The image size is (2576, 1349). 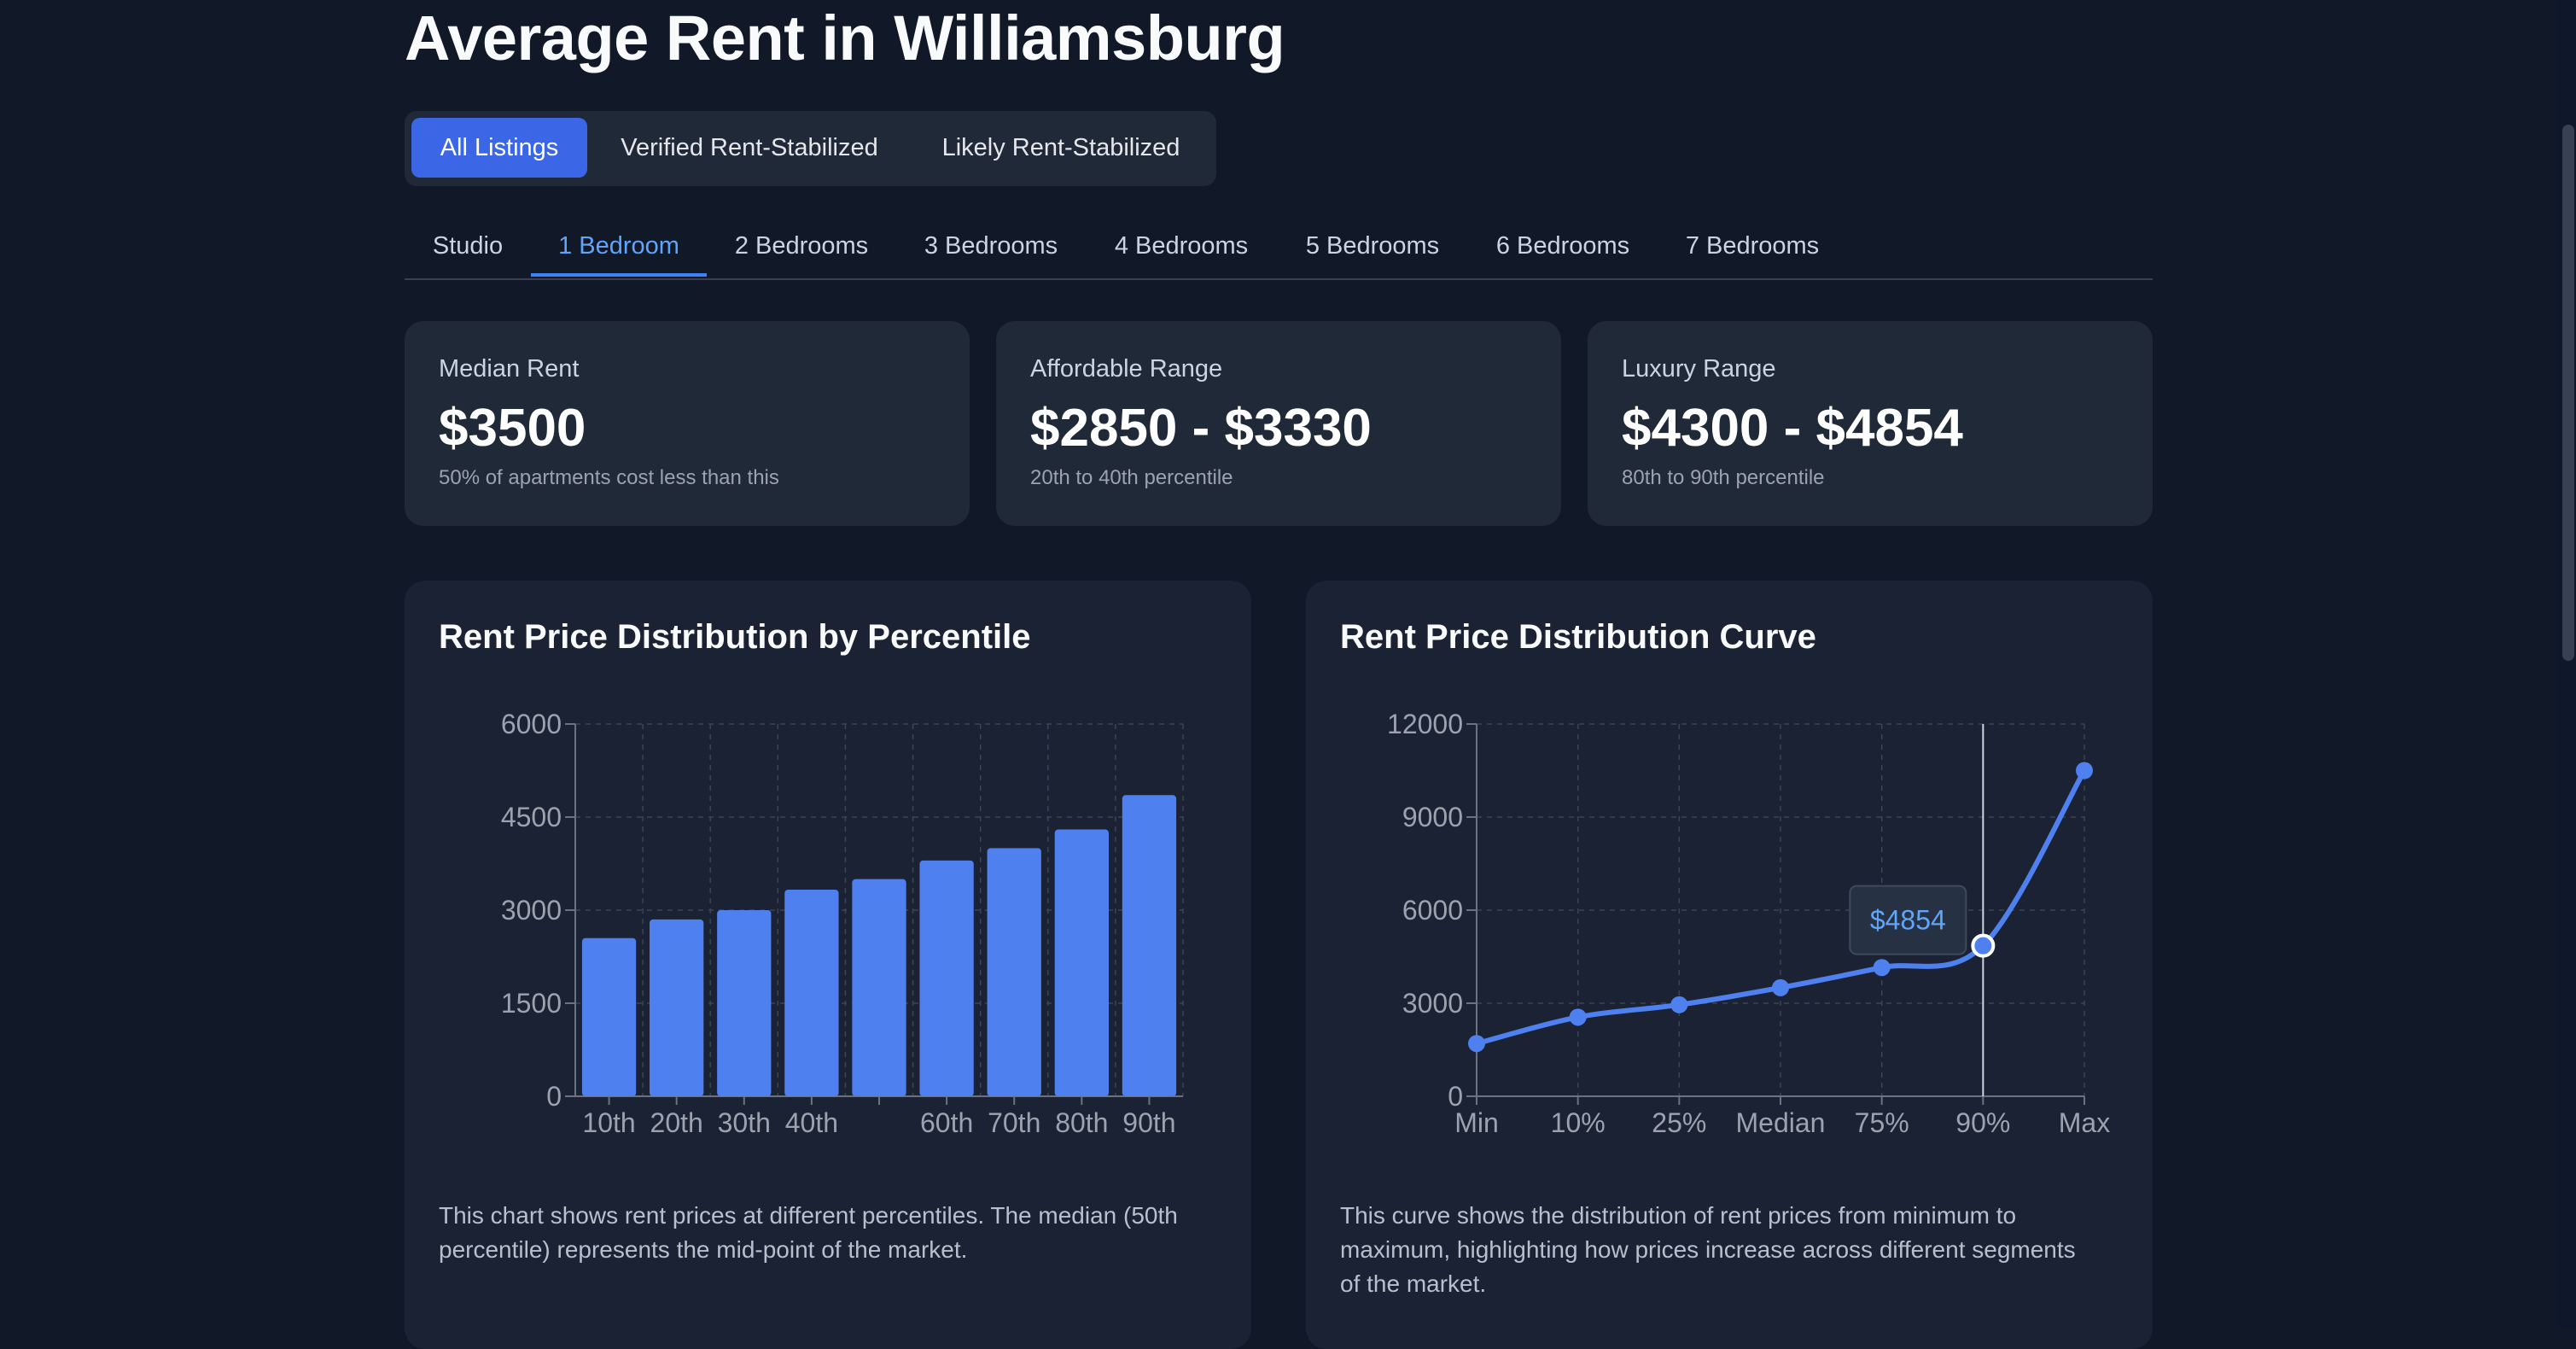 What do you see at coordinates (1982, 1122) in the screenshot?
I see `x-tick-label: 90%` at bounding box center [1982, 1122].